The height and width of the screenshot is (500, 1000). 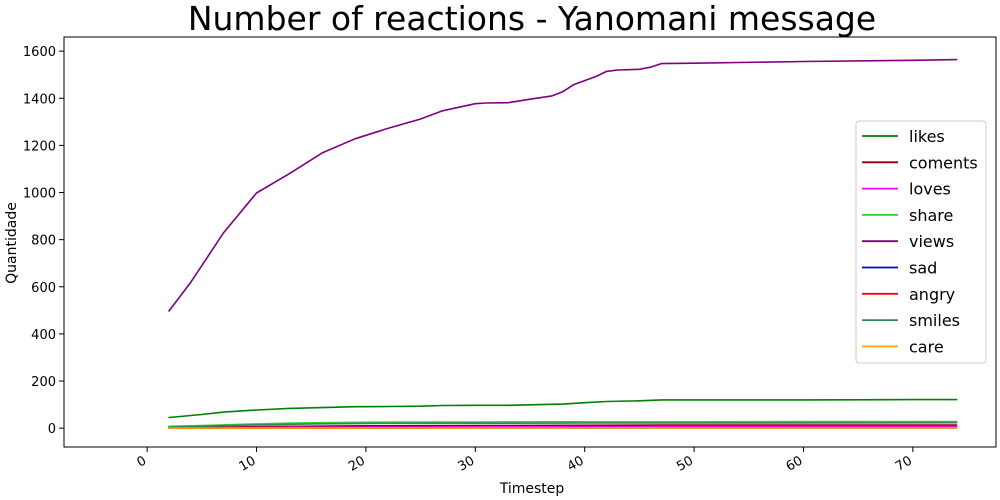 What do you see at coordinates (563, 408) in the screenshot?
I see `series-line-likes` at bounding box center [563, 408].